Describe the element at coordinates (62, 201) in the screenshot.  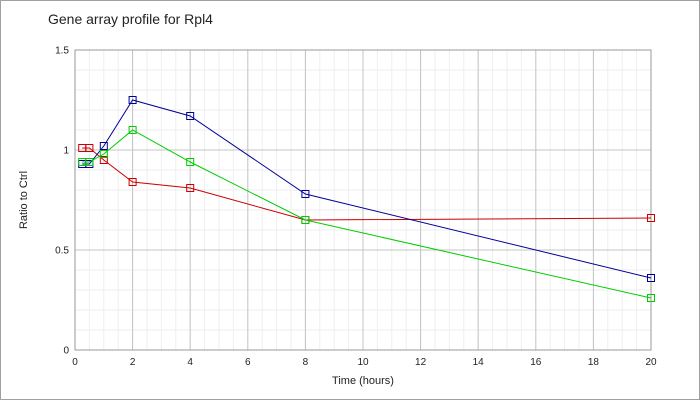
I see `y-axis-ticks: 0 0.5 1 1.5` at that location.